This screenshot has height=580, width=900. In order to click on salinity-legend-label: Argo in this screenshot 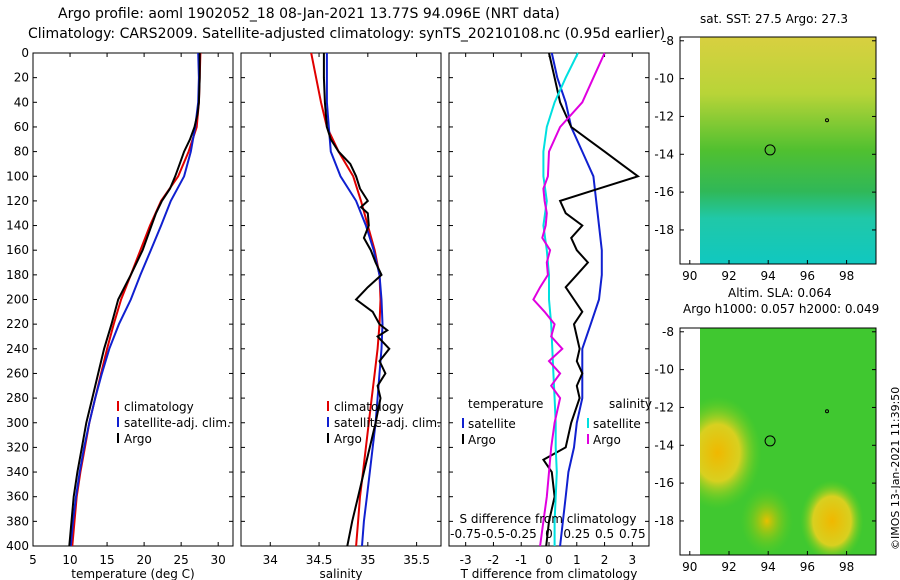, I will do `click(348, 439)`.